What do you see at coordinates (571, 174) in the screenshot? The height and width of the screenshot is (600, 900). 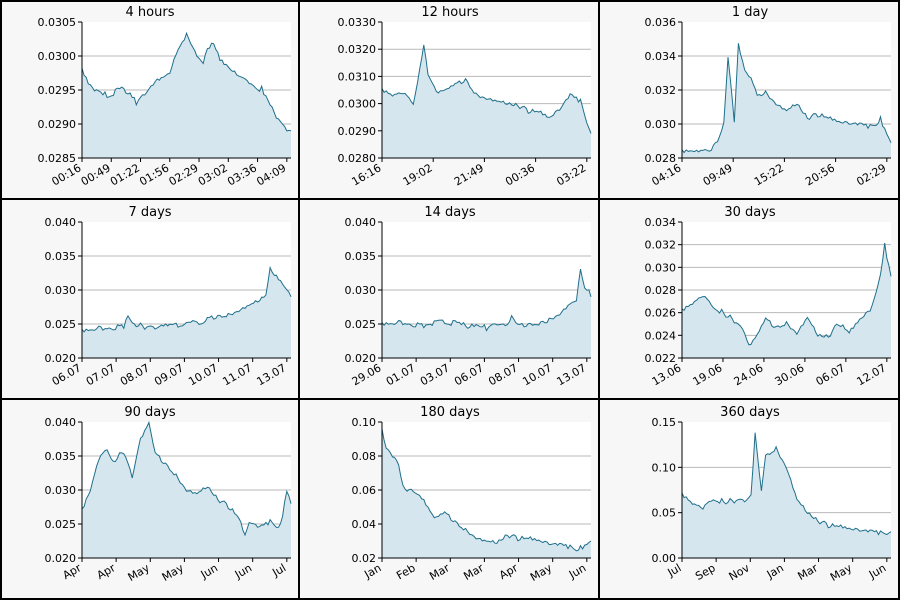 I see `x-tick-label: 03:22` at bounding box center [571, 174].